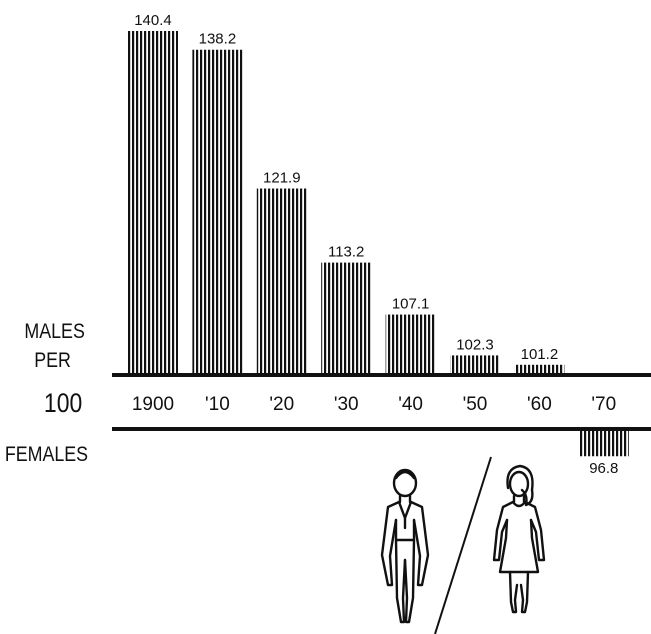 The image size is (651, 634). What do you see at coordinates (217, 404) in the screenshot?
I see `x-tick-label-1: '10` at bounding box center [217, 404].